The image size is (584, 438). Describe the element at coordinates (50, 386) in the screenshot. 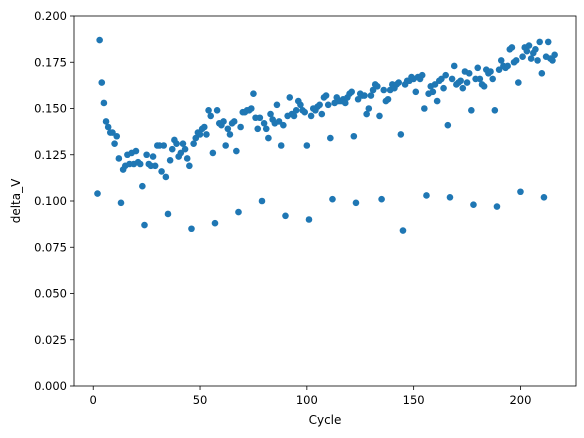

I see `y-tick-label: 0.000` at that location.